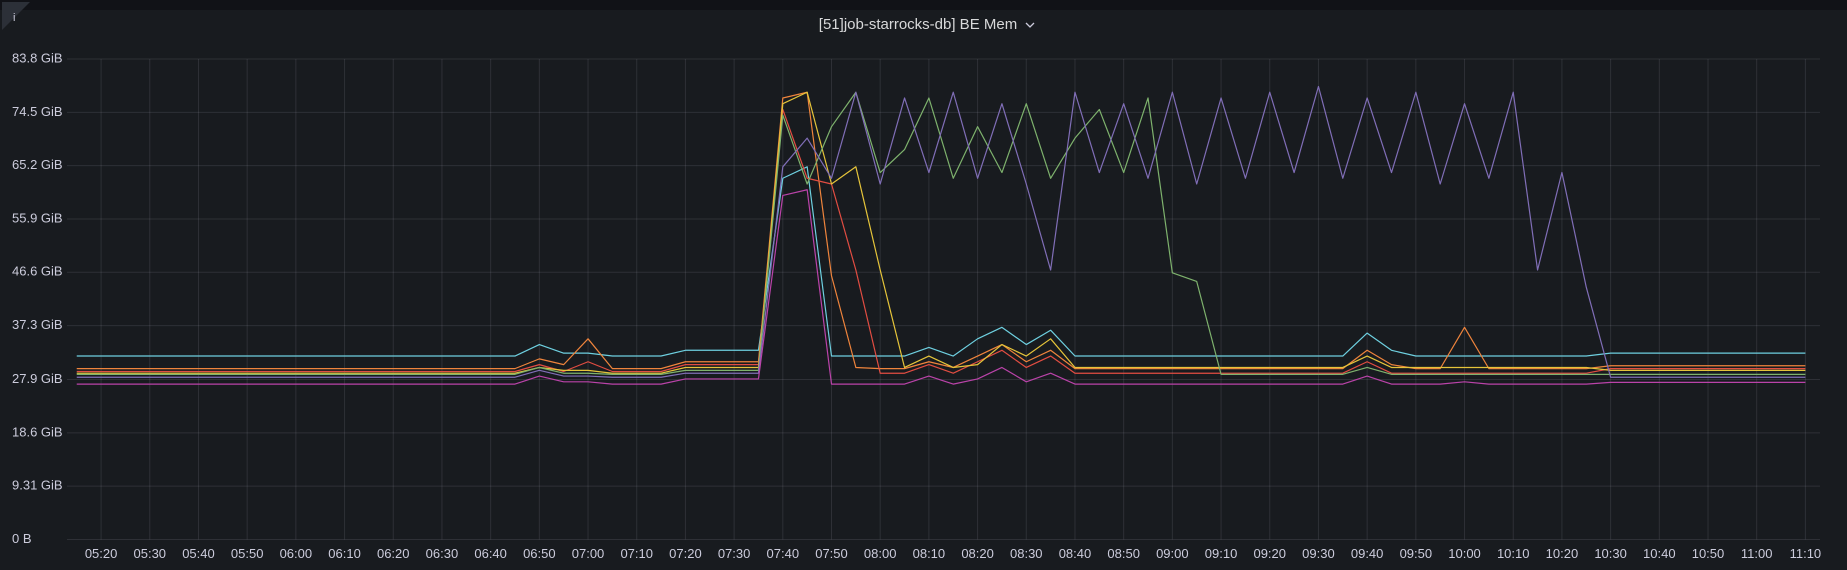  Describe the element at coordinates (1464, 553) in the screenshot. I see `x-tick-label: 10:00` at that location.